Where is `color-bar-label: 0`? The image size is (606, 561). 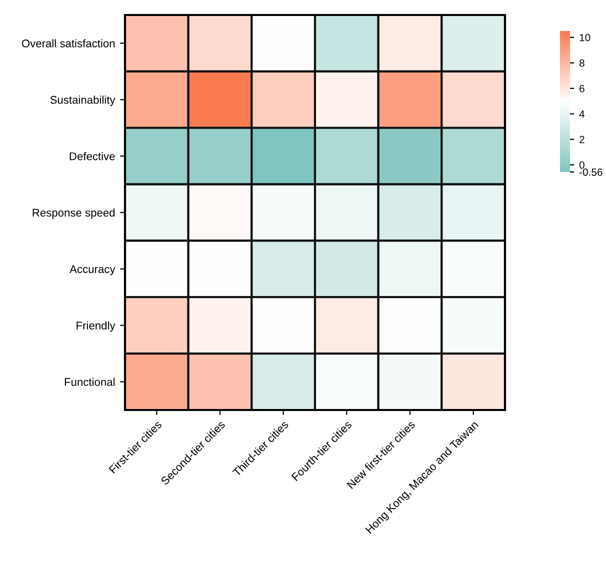
color-bar-label: 0 is located at coordinates (581, 165).